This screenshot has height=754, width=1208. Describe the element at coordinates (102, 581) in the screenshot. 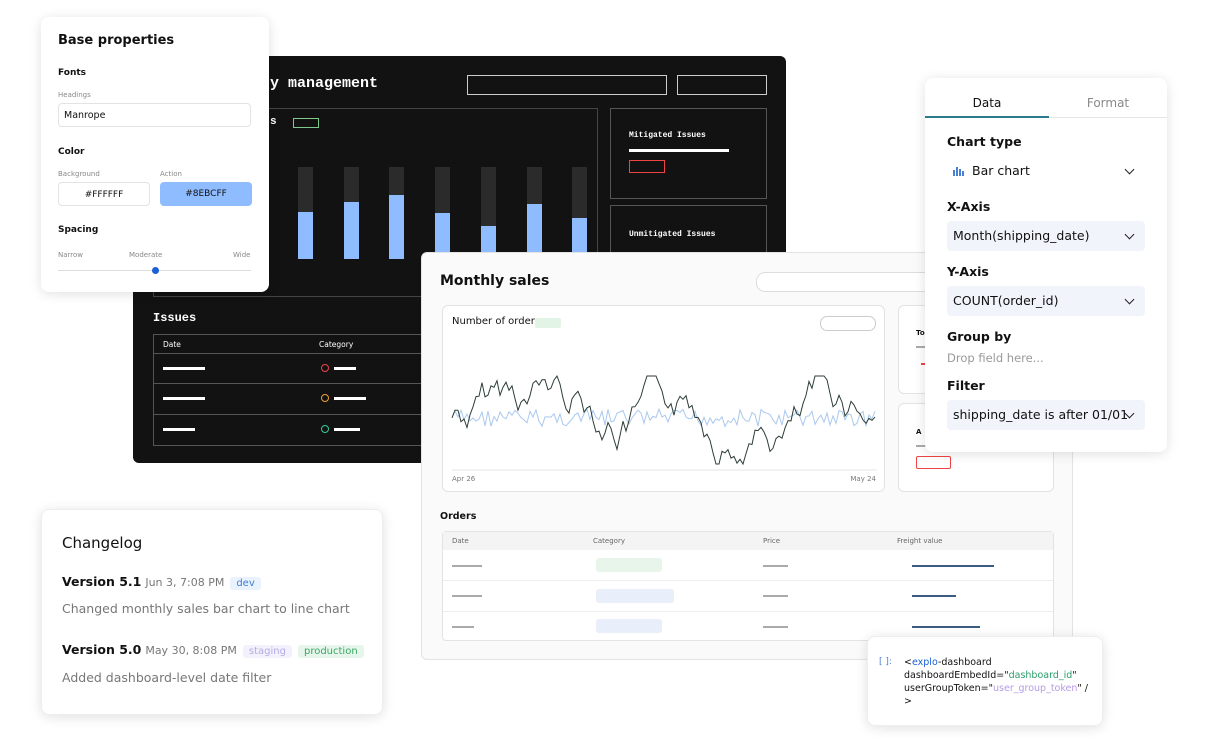

I see `version: Version 5.1` at that location.